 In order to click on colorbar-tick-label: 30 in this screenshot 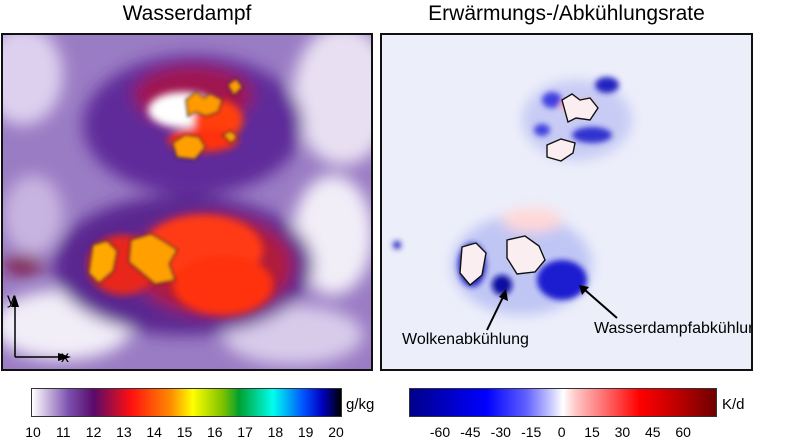, I will do `click(622, 432)`.